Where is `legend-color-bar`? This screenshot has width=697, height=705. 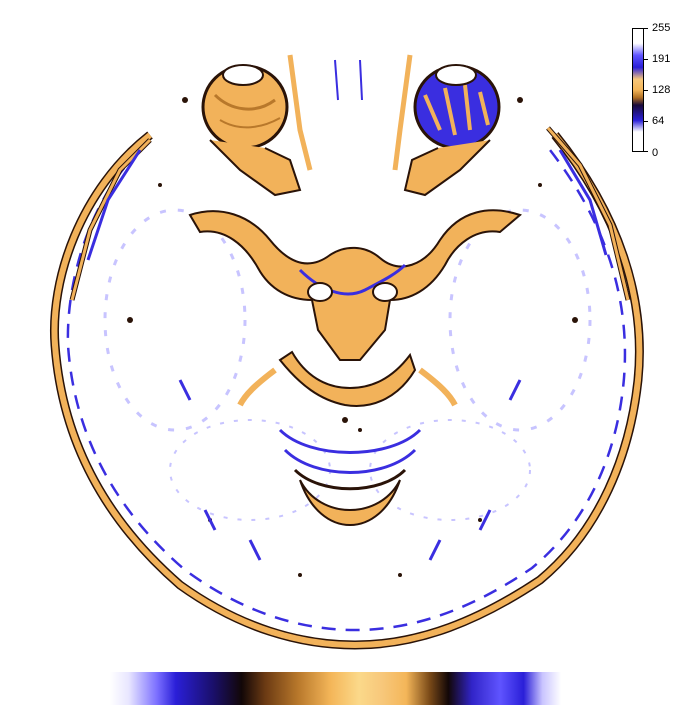 legend-color-bar is located at coordinates (638, 90).